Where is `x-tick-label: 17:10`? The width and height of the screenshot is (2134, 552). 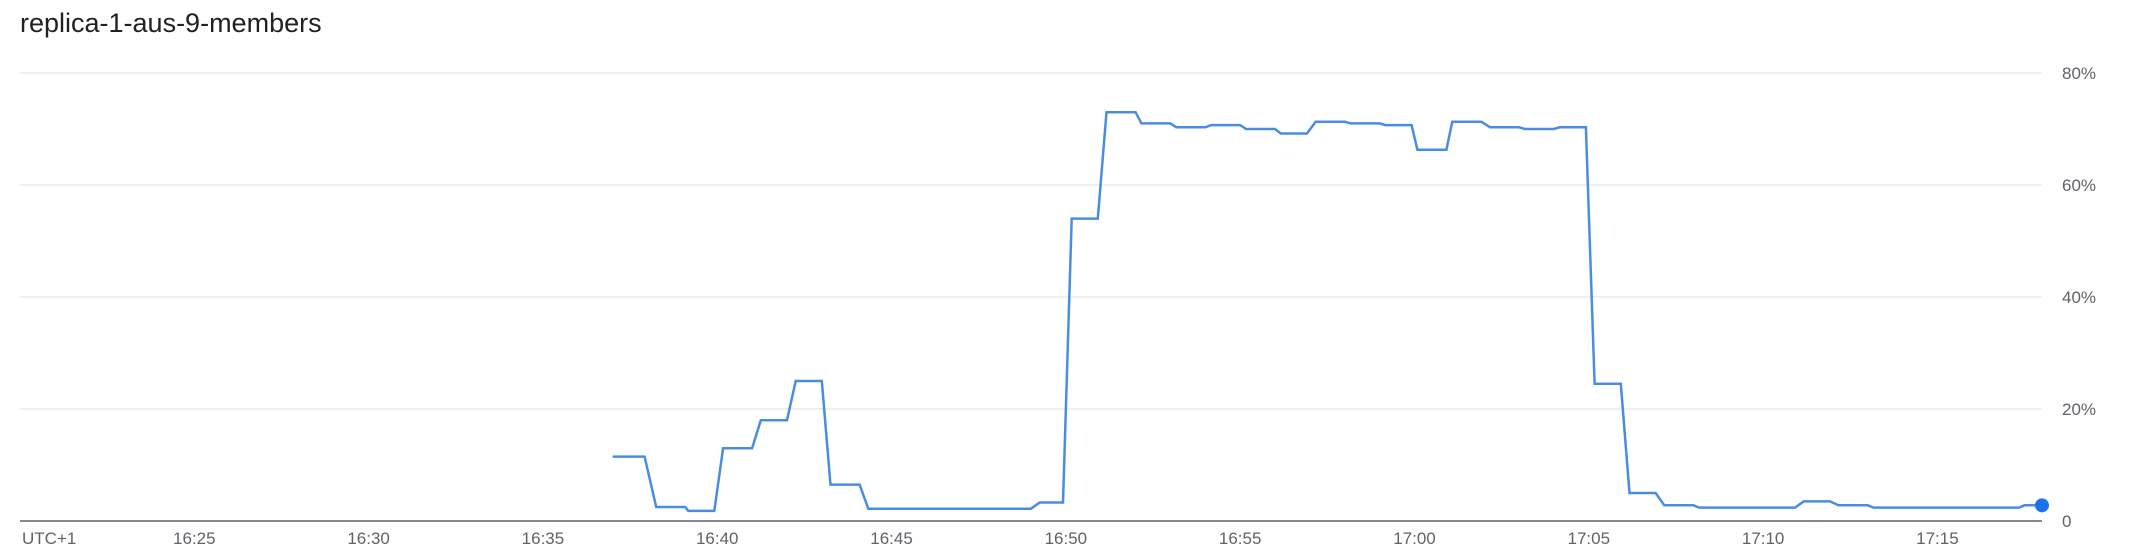 x-tick-label: 17:10 is located at coordinates (1763, 538).